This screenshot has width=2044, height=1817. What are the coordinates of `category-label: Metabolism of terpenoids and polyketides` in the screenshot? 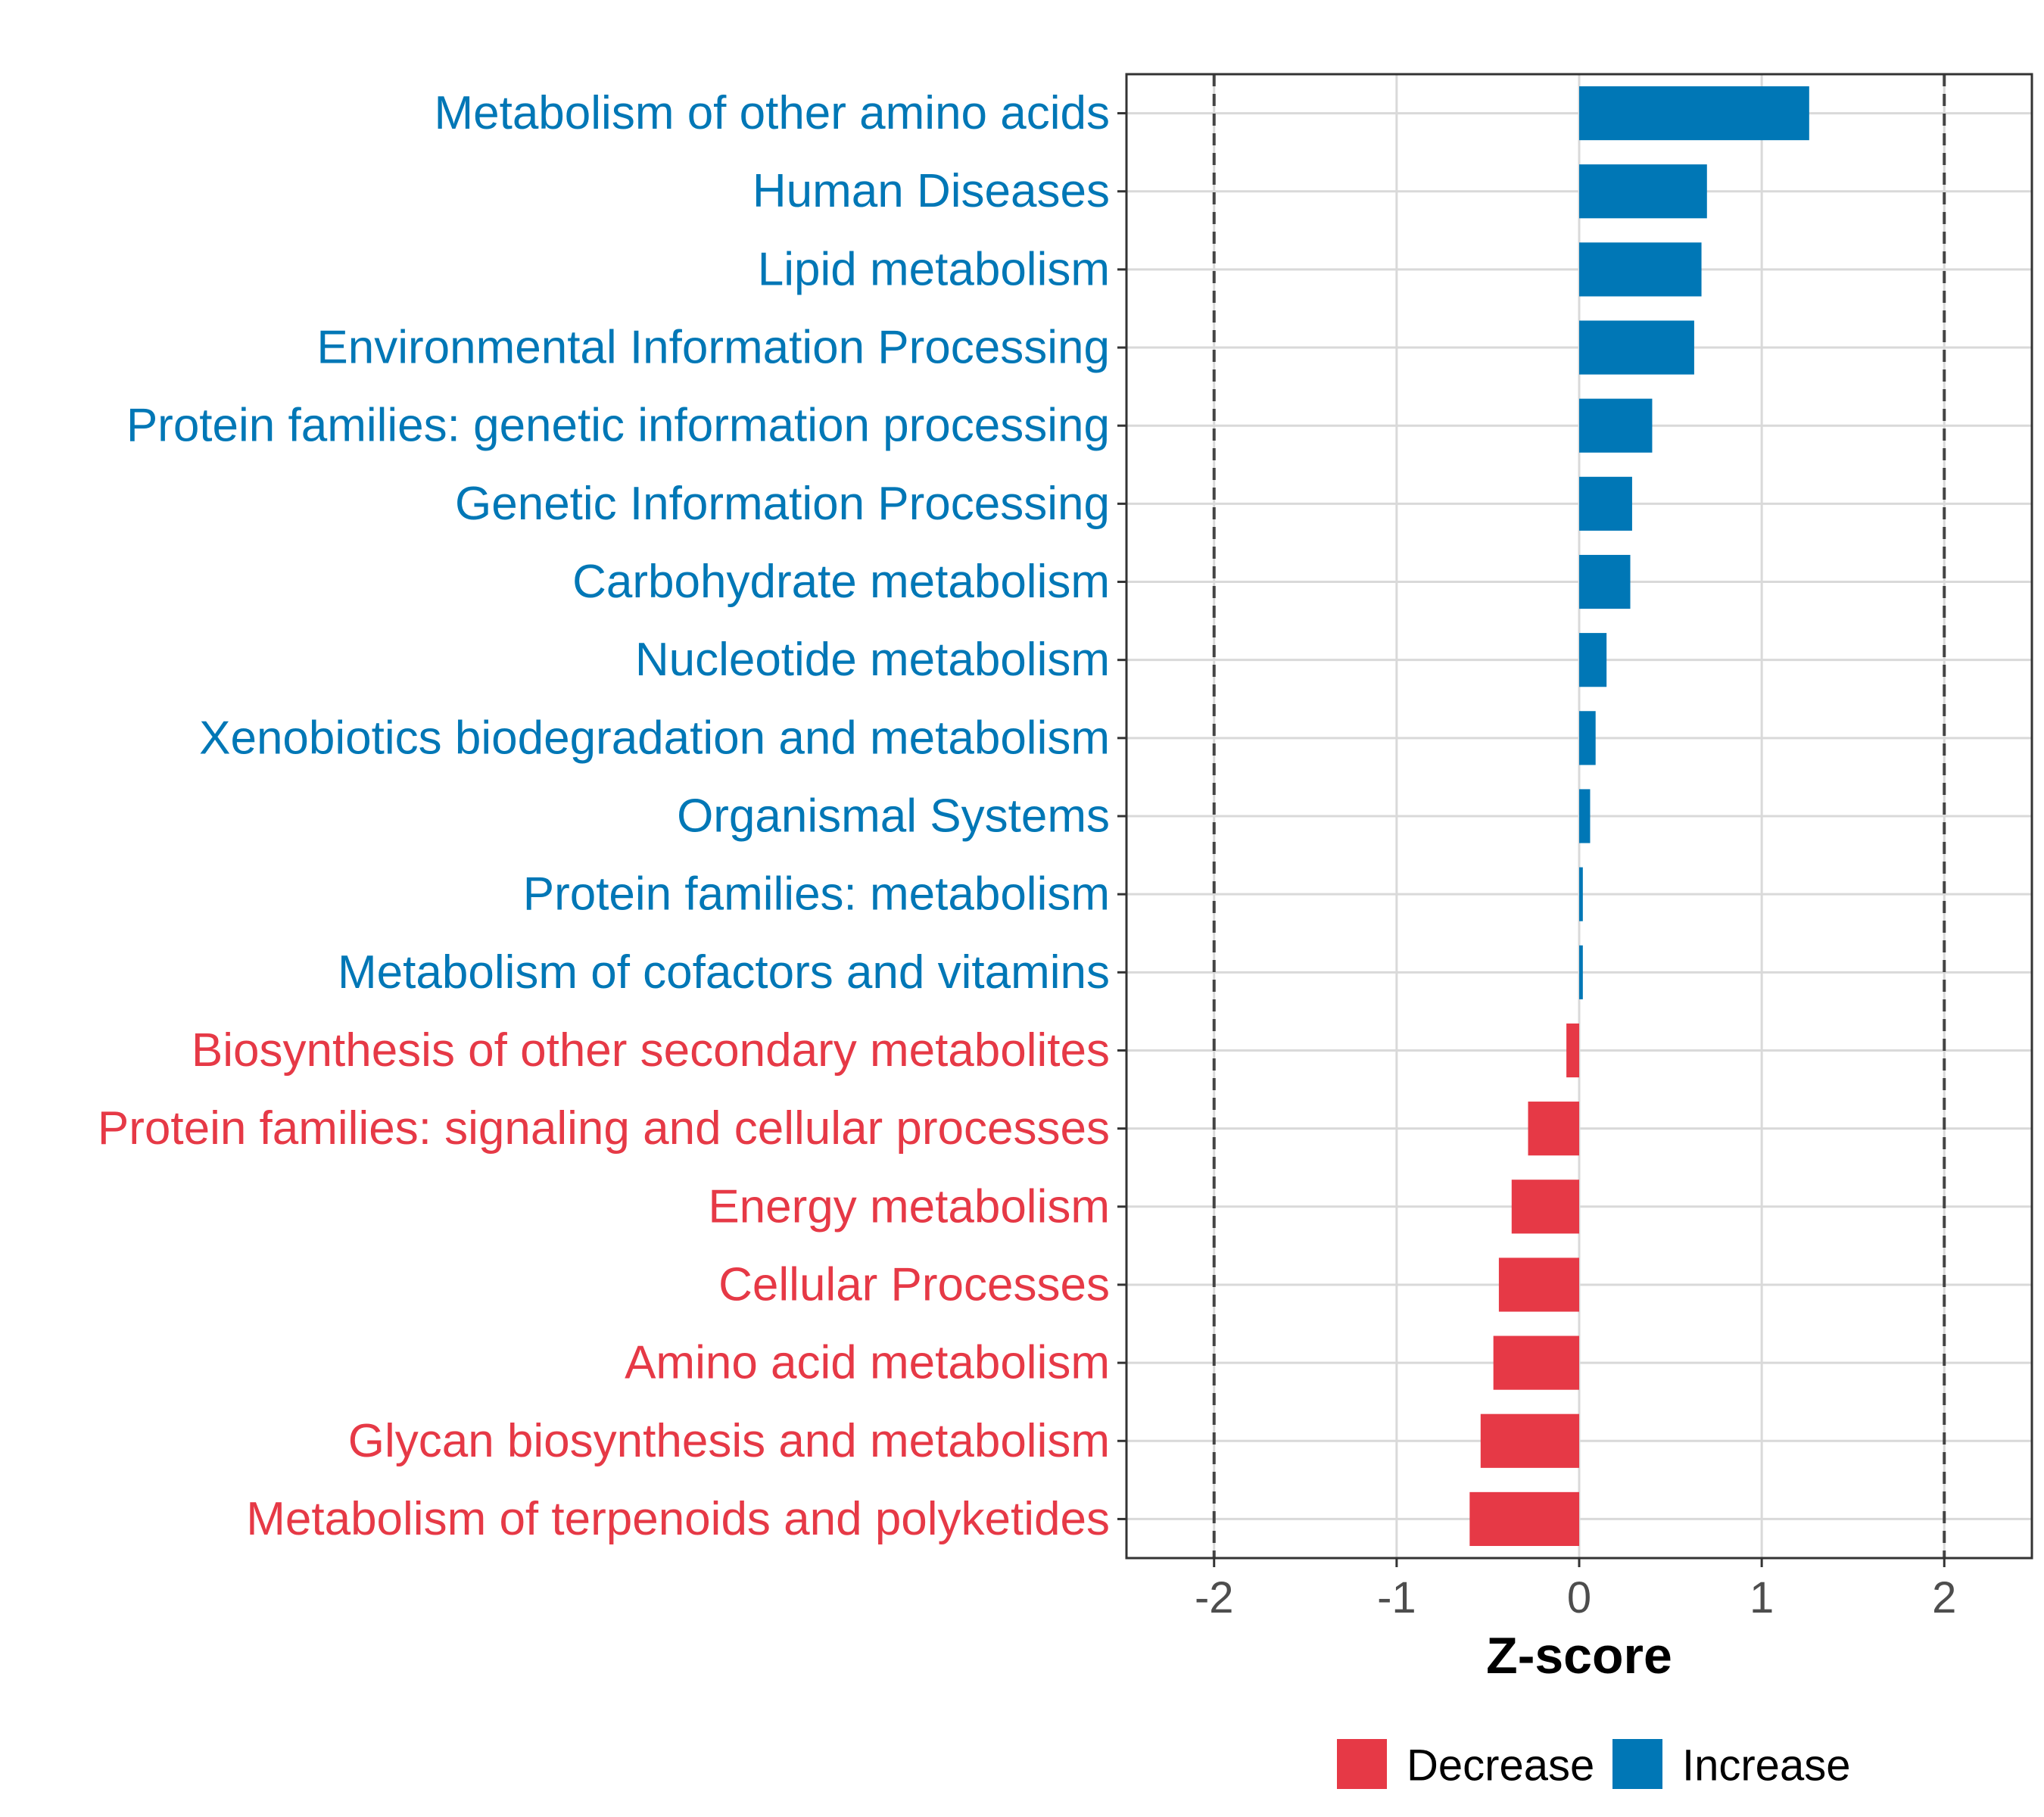 It's located at (678, 1519).